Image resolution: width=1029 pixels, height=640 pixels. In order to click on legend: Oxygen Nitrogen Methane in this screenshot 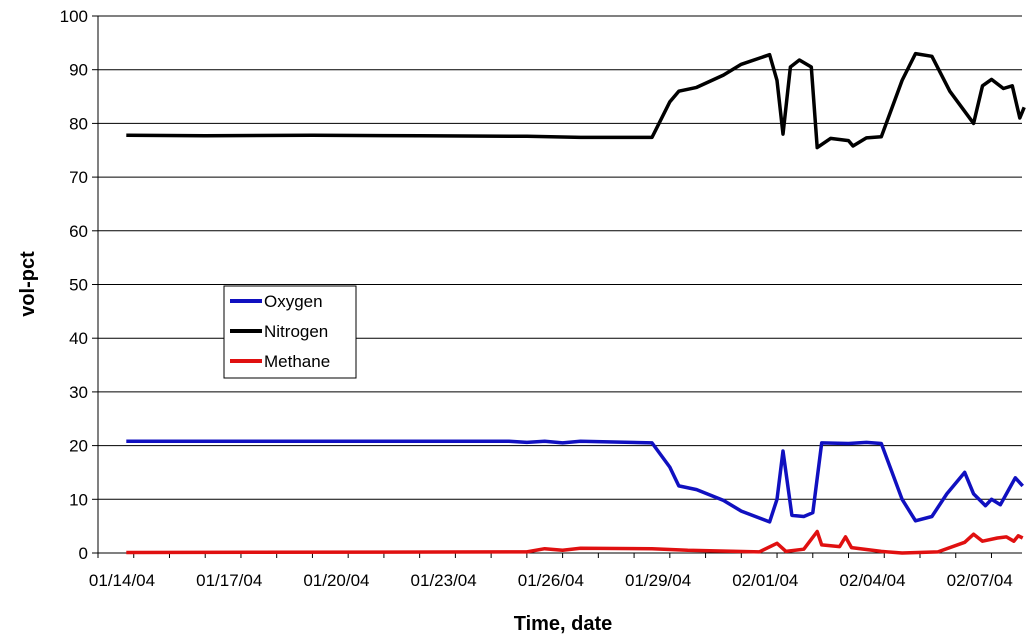, I will do `click(290, 332)`.